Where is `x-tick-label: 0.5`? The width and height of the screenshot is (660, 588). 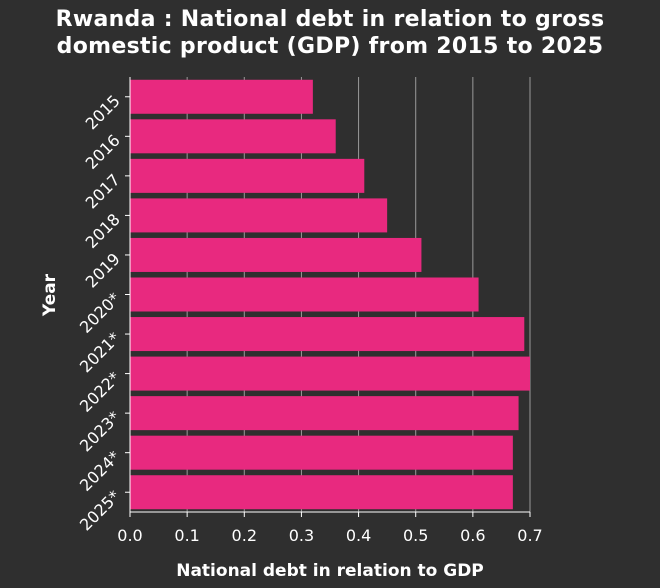
x-tick-label: 0.5 is located at coordinates (415, 535).